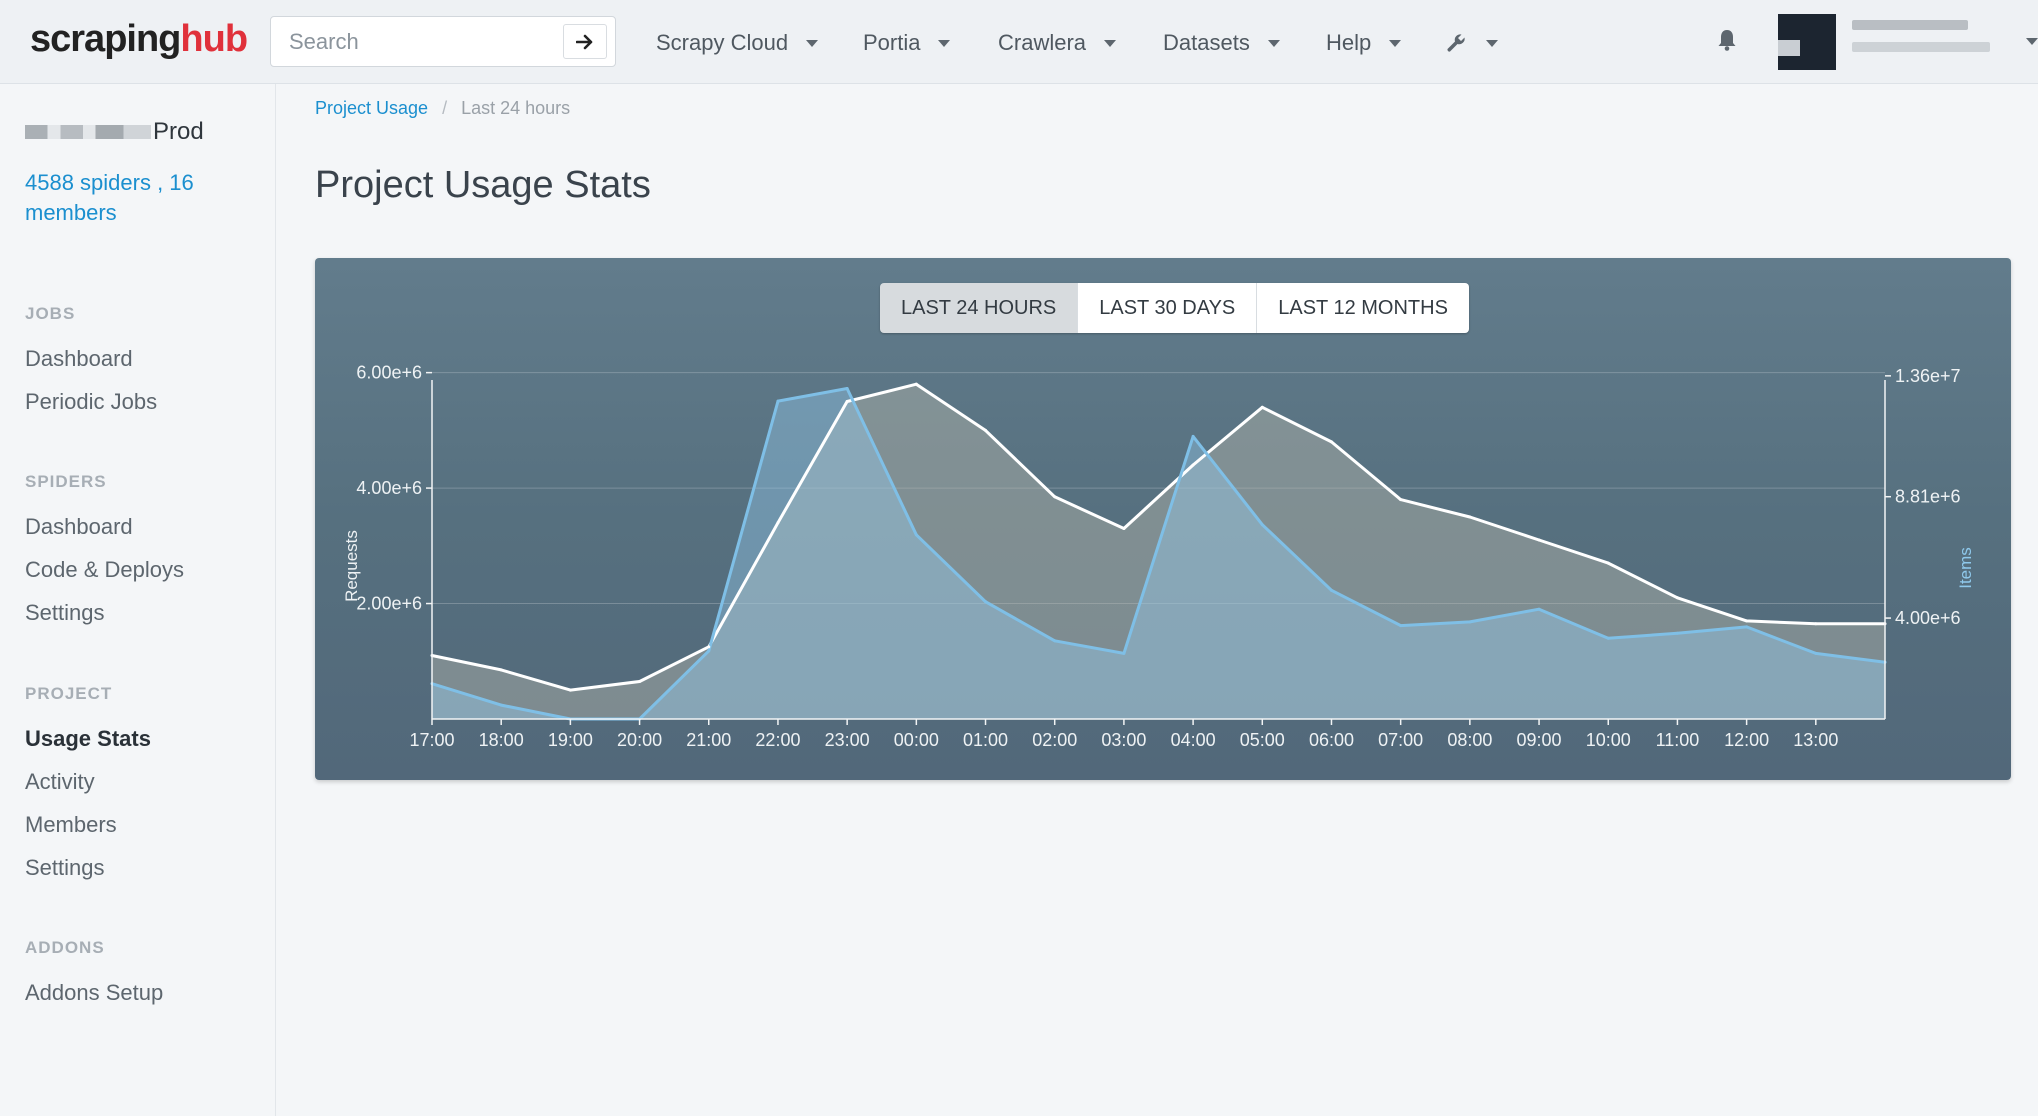  What do you see at coordinates (1349, 42) in the screenshot?
I see `nav-help-label: Help` at bounding box center [1349, 42].